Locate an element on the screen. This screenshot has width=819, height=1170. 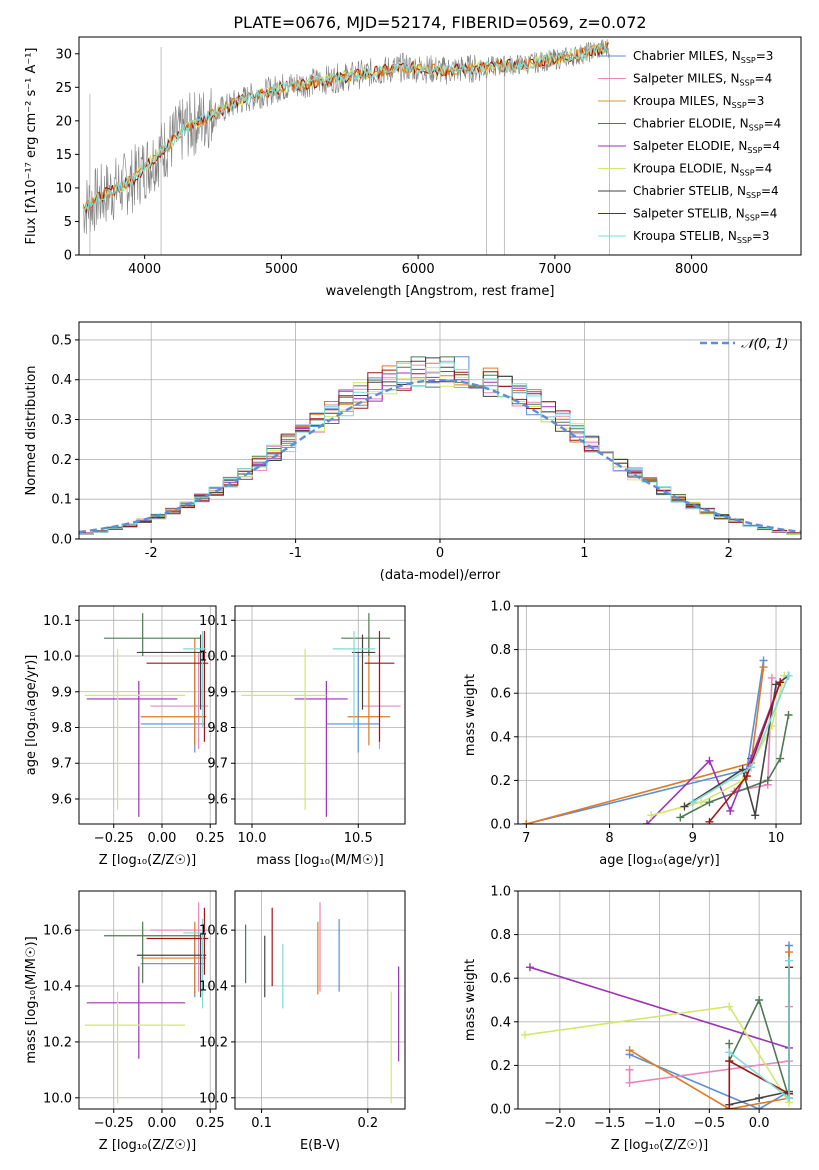
x-tick-label: −0.5 is located at coordinates (710, 1123).